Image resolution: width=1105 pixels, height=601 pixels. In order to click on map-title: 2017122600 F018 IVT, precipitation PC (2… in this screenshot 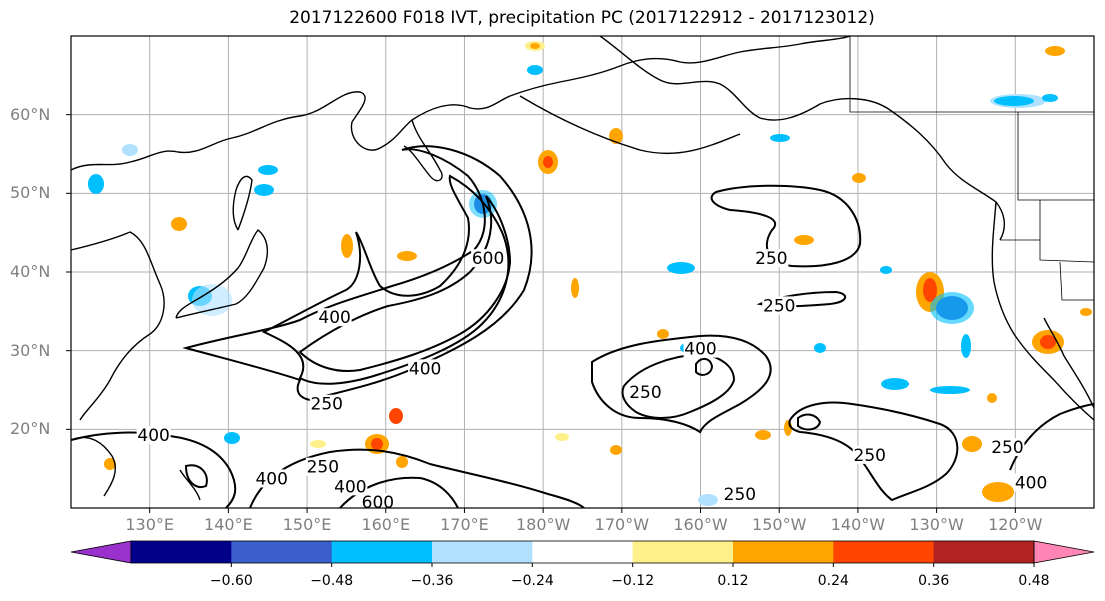, I will do `click(582, 18)`.